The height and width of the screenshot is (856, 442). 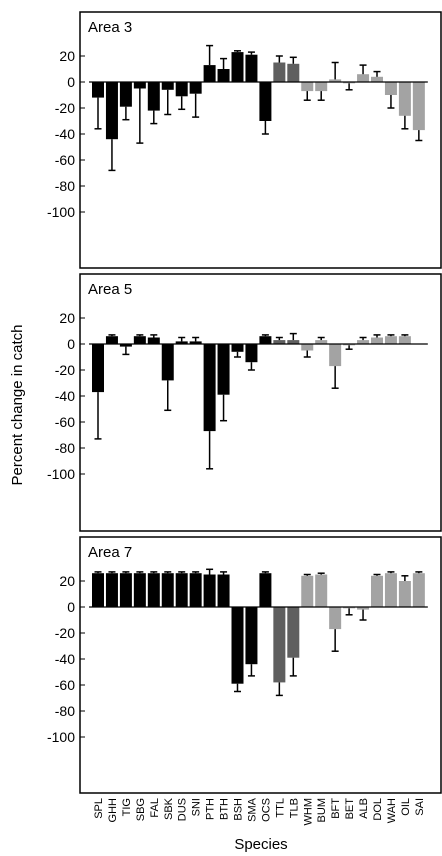 What do you see at coordinates (336, 808) in the screenshot?
I see `x-tick-label-bft: BFT` at bounding box center [336, 808].